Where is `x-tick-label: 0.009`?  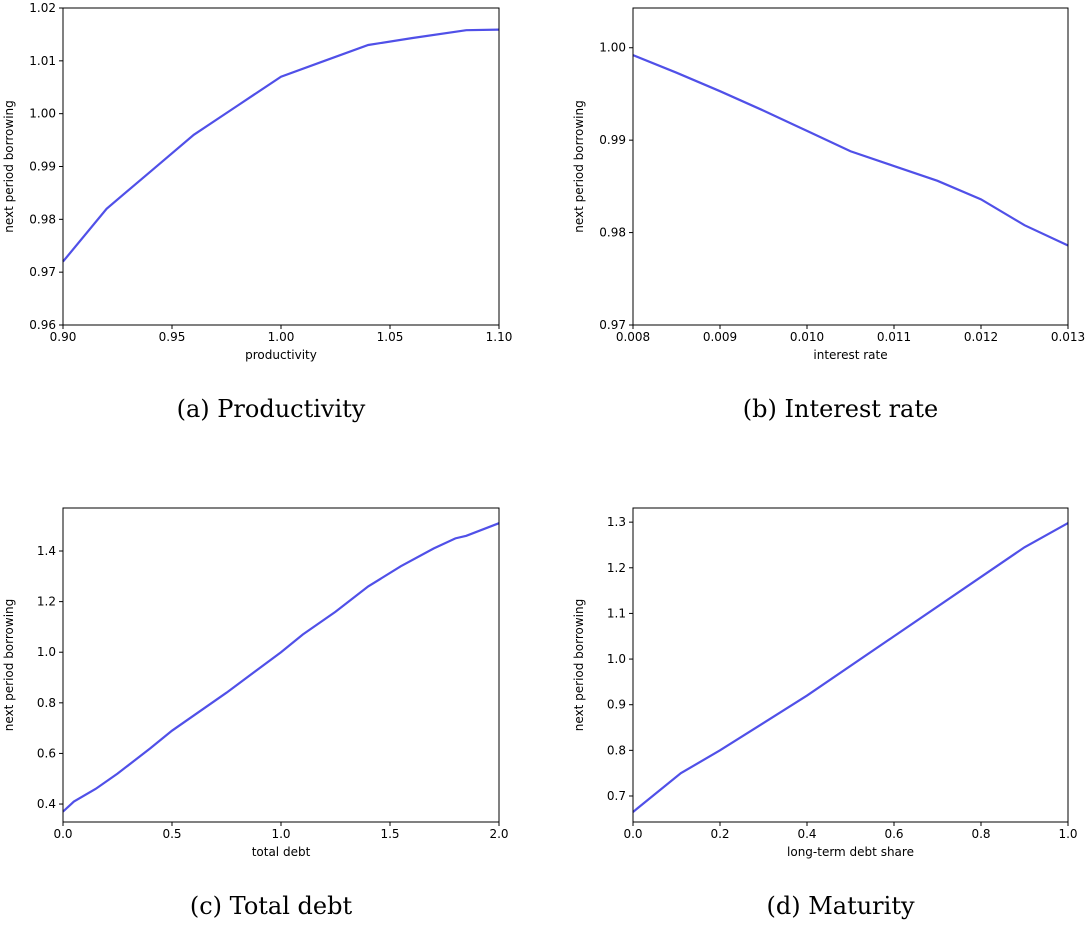 x-tick-label: 0.009 is located at coordinates (720, 337).